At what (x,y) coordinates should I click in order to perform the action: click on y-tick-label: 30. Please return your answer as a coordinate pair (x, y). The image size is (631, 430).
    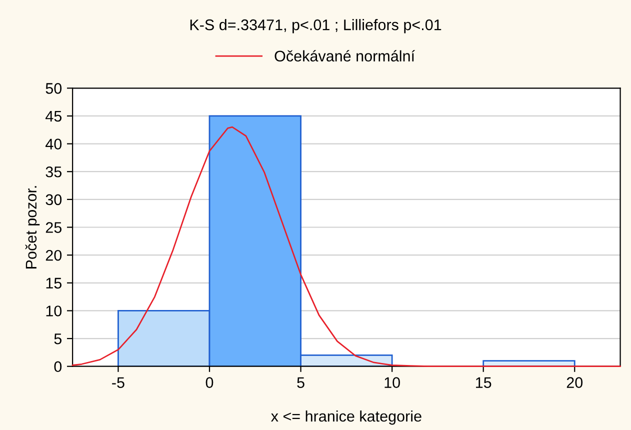
    Looking at the image, I should click on (54, 200).